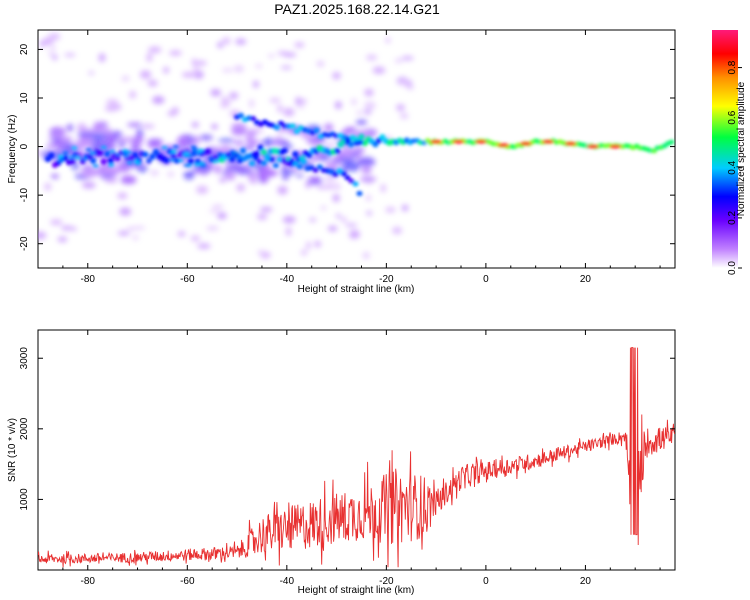 This screenshot has width=750, height=600. I want to click on snr-xtick-label: -60, so click(187, 581).